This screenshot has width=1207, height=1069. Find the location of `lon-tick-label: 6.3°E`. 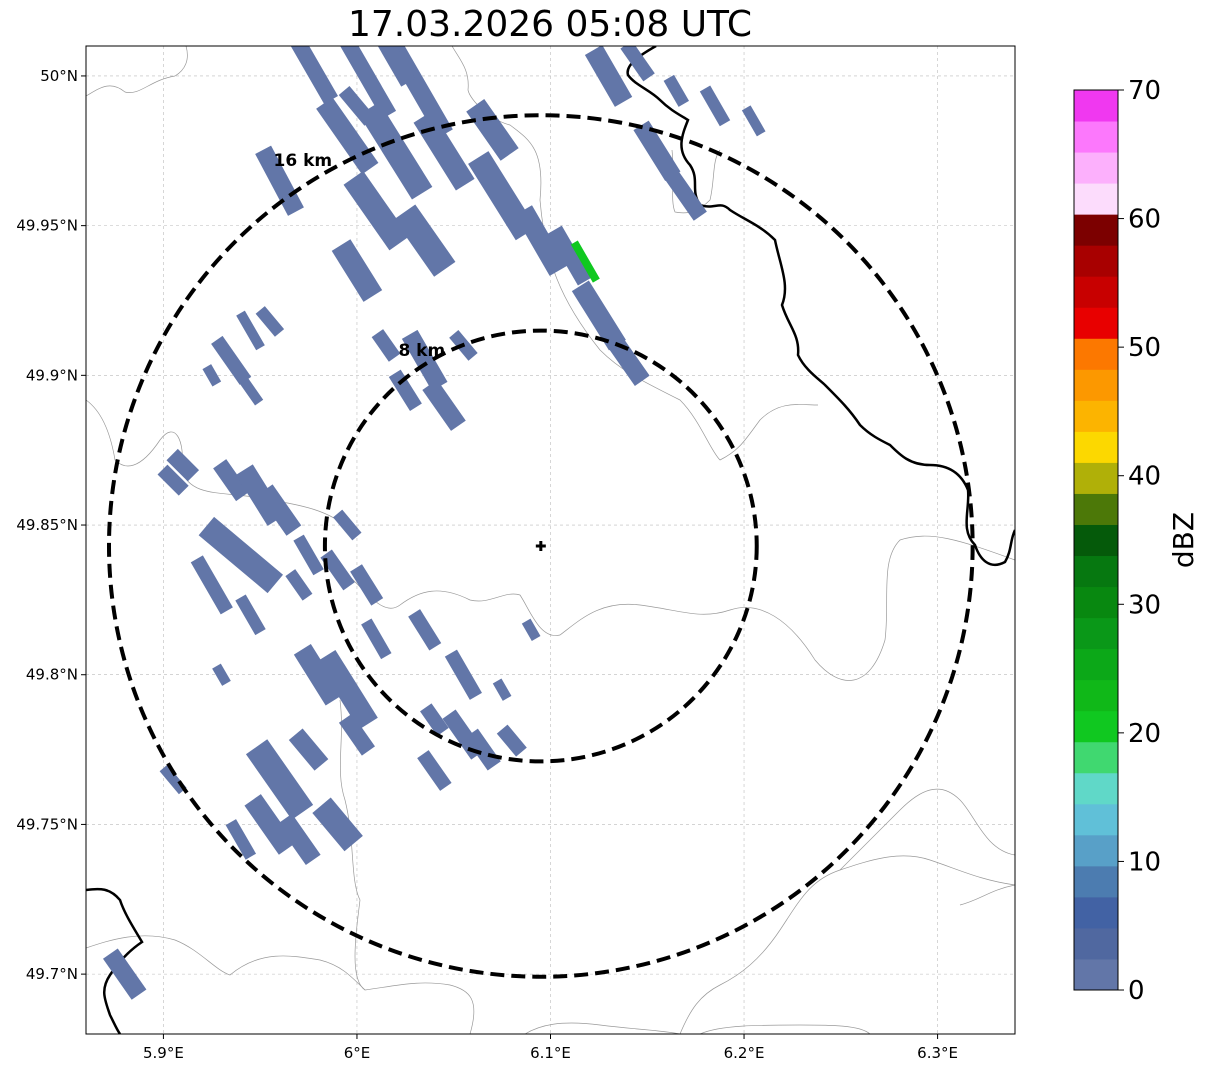

lon-tick-label: 6.3°E is located at coordinates (937, 1053).